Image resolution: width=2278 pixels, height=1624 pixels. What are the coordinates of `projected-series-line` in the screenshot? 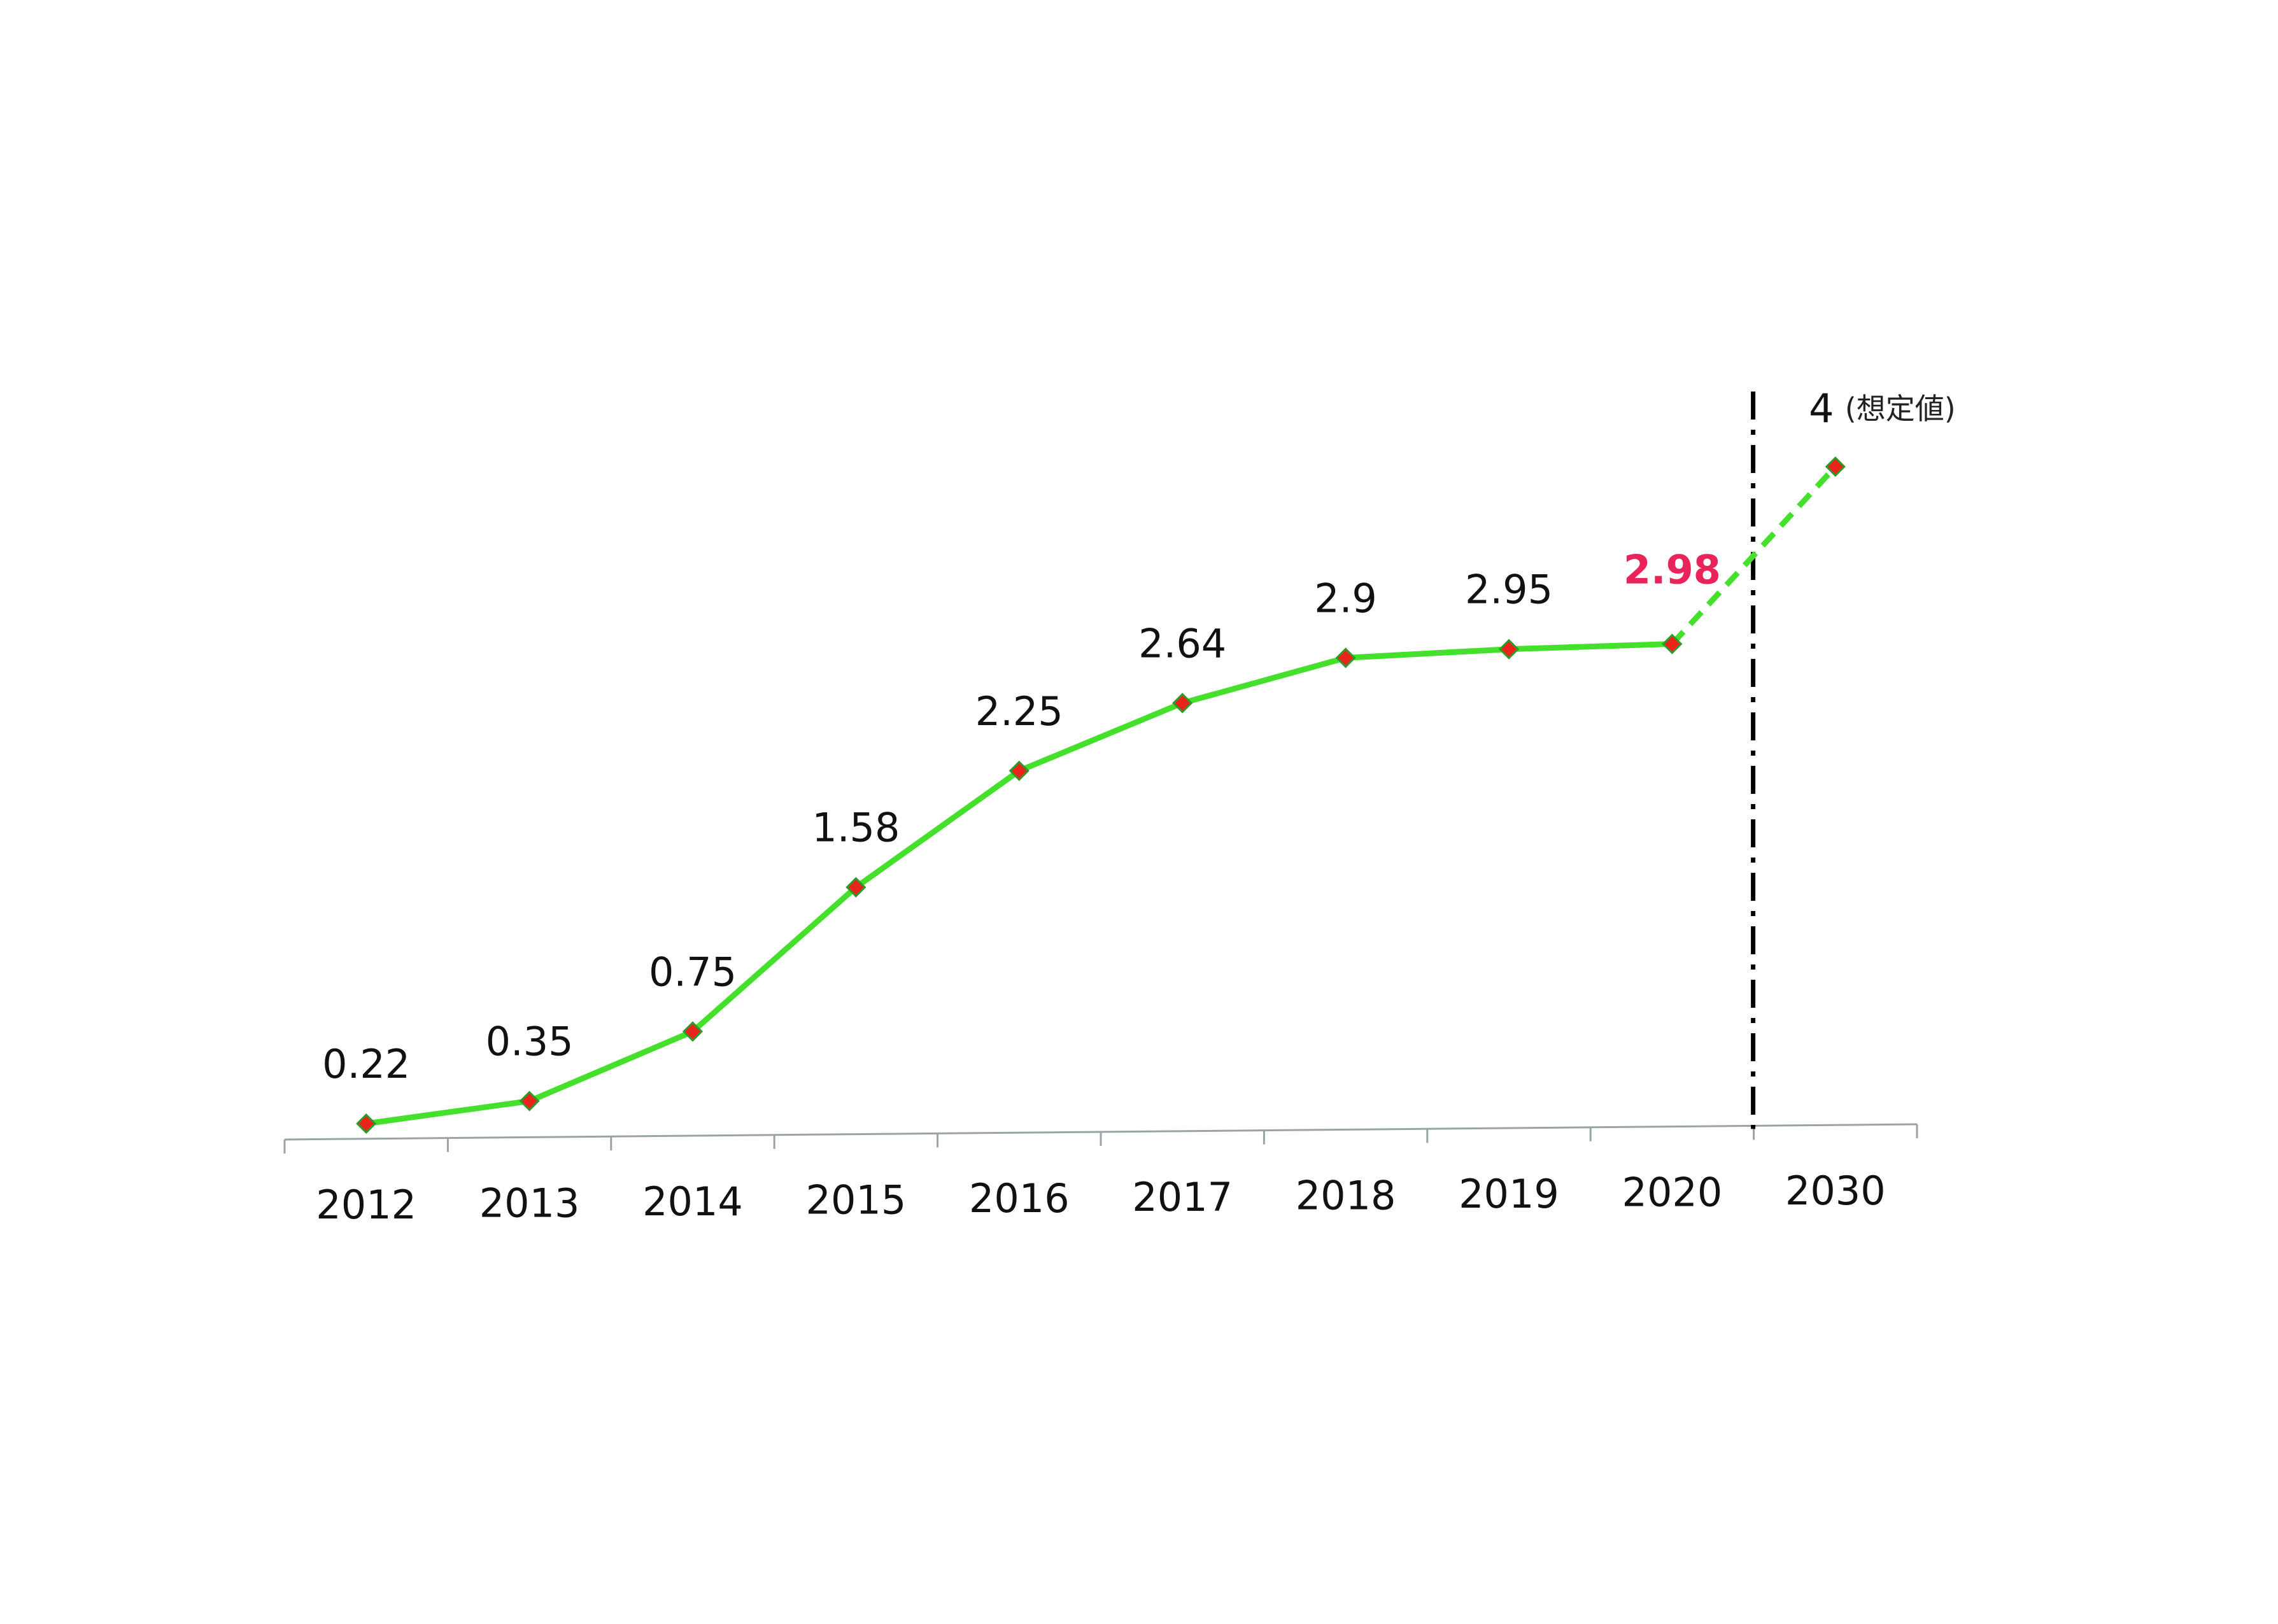 It's located at (1754, 555).